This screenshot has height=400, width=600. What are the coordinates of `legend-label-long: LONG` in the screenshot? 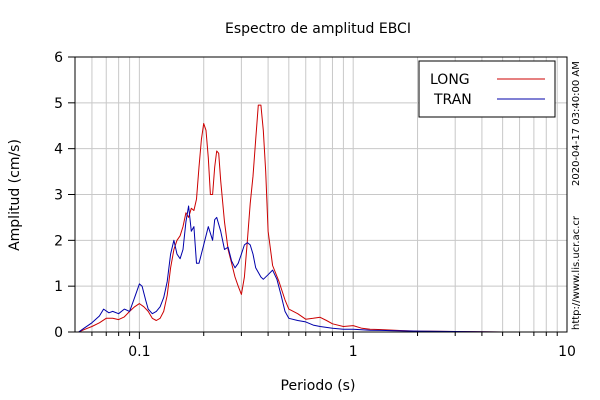 It's located at (450, 80).